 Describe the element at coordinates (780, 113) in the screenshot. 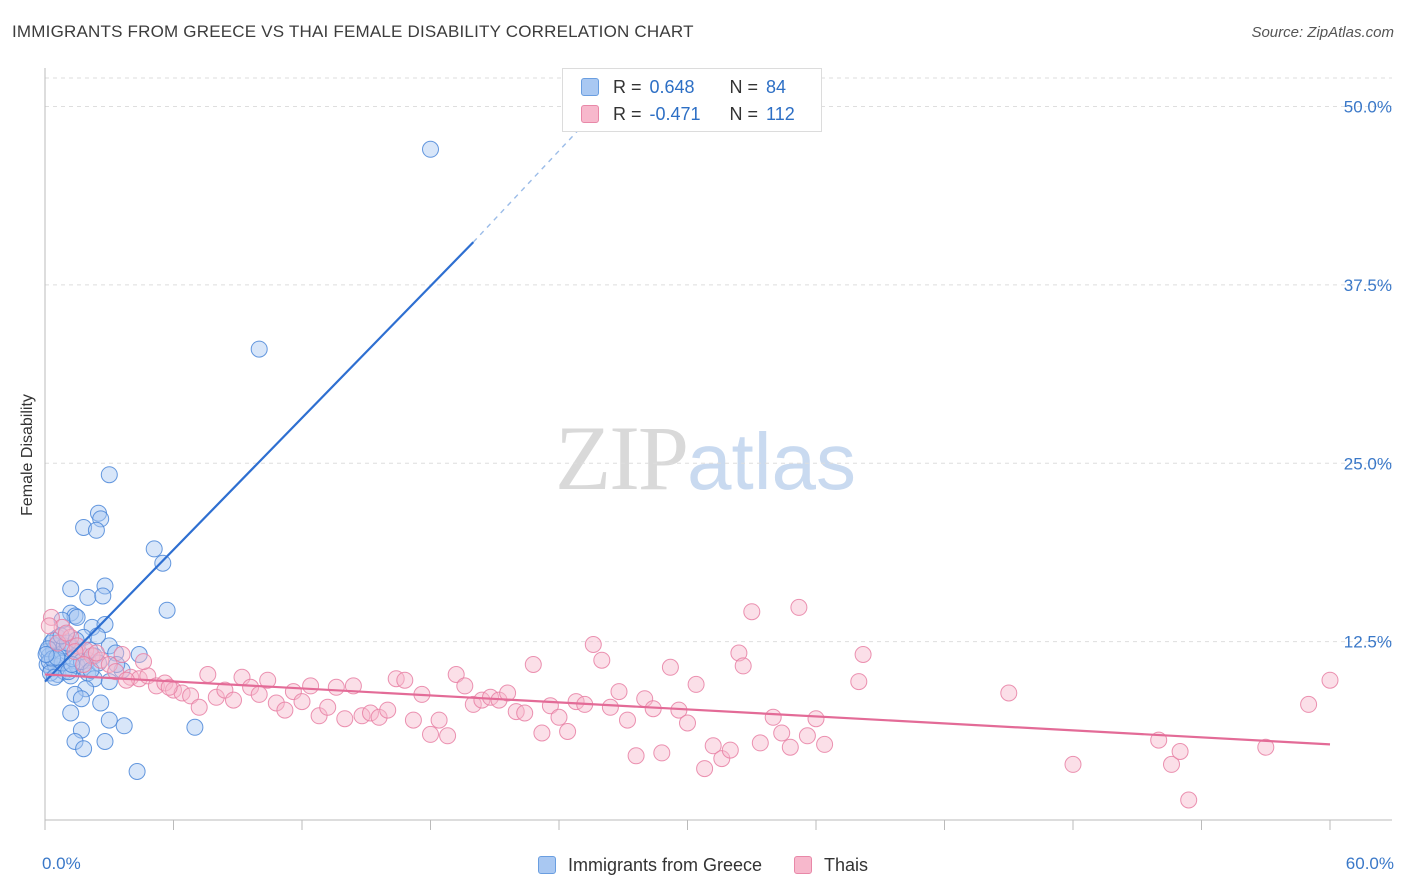

I see `legend-n-value: 112` at that location.